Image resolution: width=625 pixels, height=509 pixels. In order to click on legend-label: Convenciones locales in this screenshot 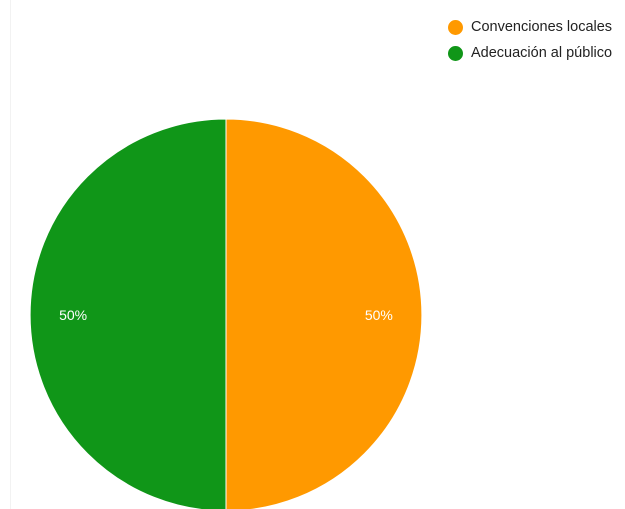, I will do `click(542, 27)`.